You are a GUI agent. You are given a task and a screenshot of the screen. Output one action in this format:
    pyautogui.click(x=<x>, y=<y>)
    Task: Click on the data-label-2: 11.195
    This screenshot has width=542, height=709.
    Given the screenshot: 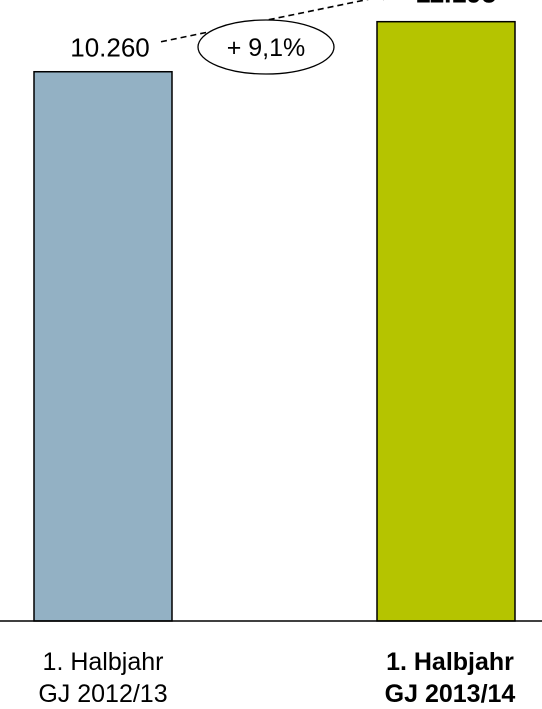 What is the action you would take?
    pyautogui.click(x=455, y=4)
    